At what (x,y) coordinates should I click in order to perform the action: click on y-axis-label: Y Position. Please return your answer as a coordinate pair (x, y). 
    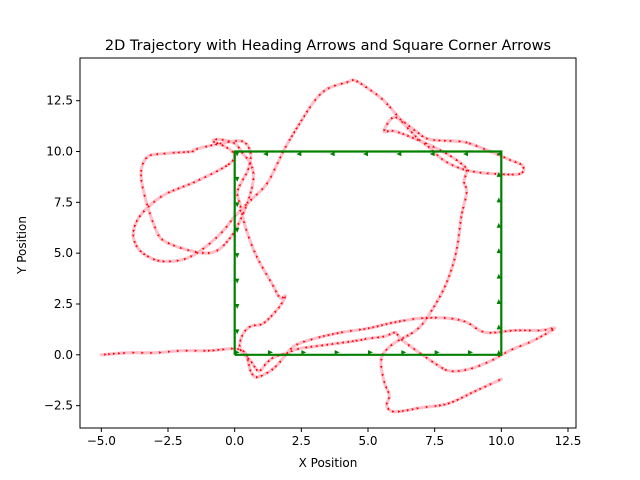
    Looking at the image, I should click on (22, 245).